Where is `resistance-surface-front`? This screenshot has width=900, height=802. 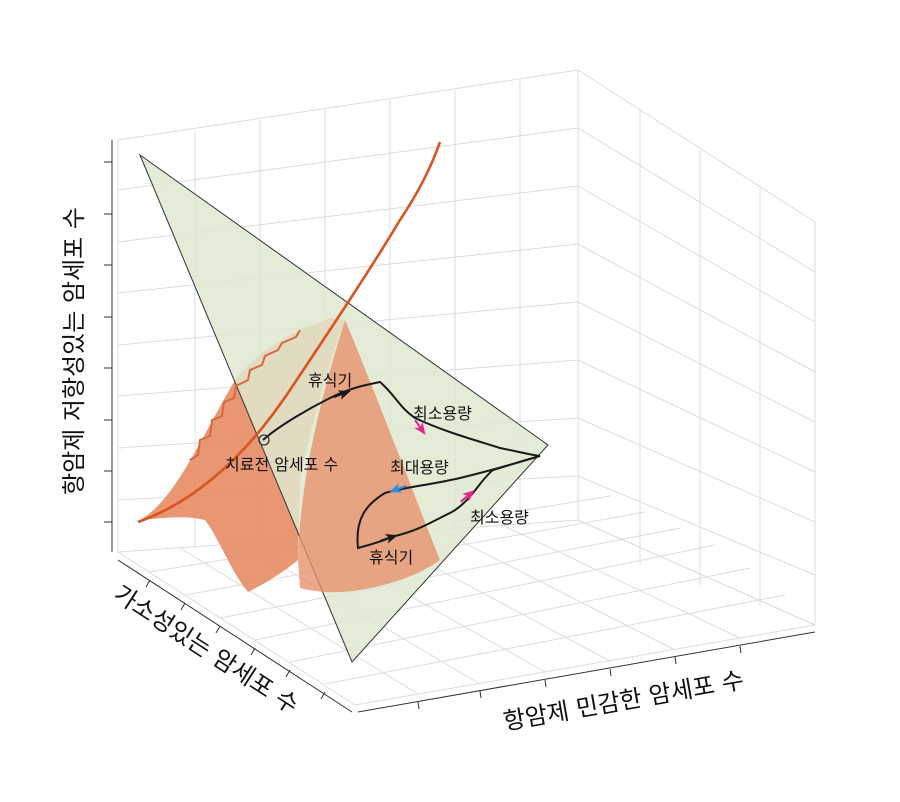
resistance-surface-front is located at coordinates (369, 456).